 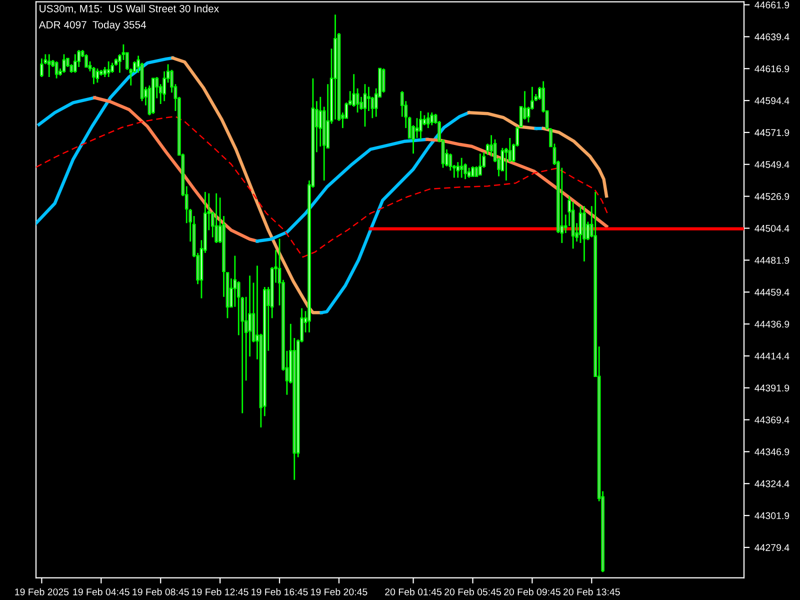 I want to click on y-tick-label: 44481.9, so click(x=772, y=260).